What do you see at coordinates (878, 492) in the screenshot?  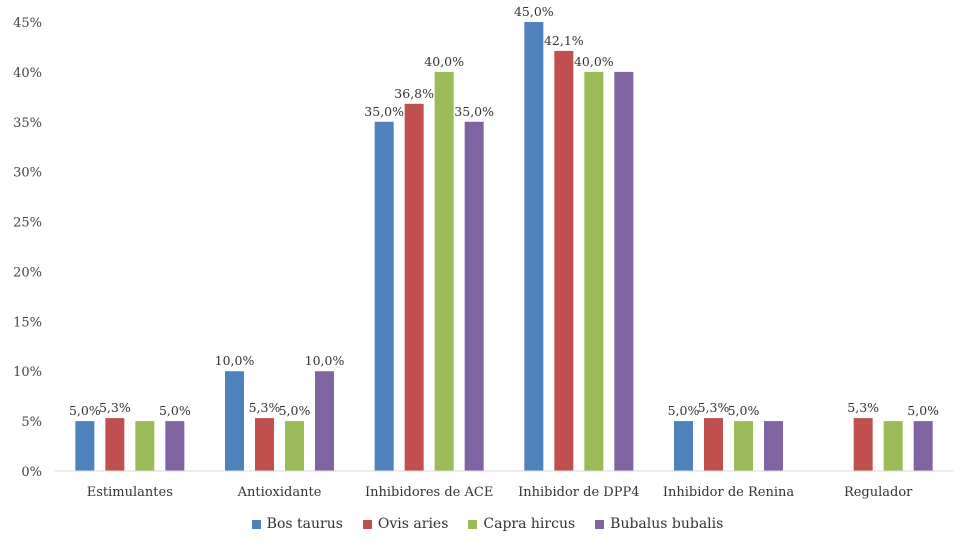 I see `category-label: Regulador` at bounding box center [878, 492].